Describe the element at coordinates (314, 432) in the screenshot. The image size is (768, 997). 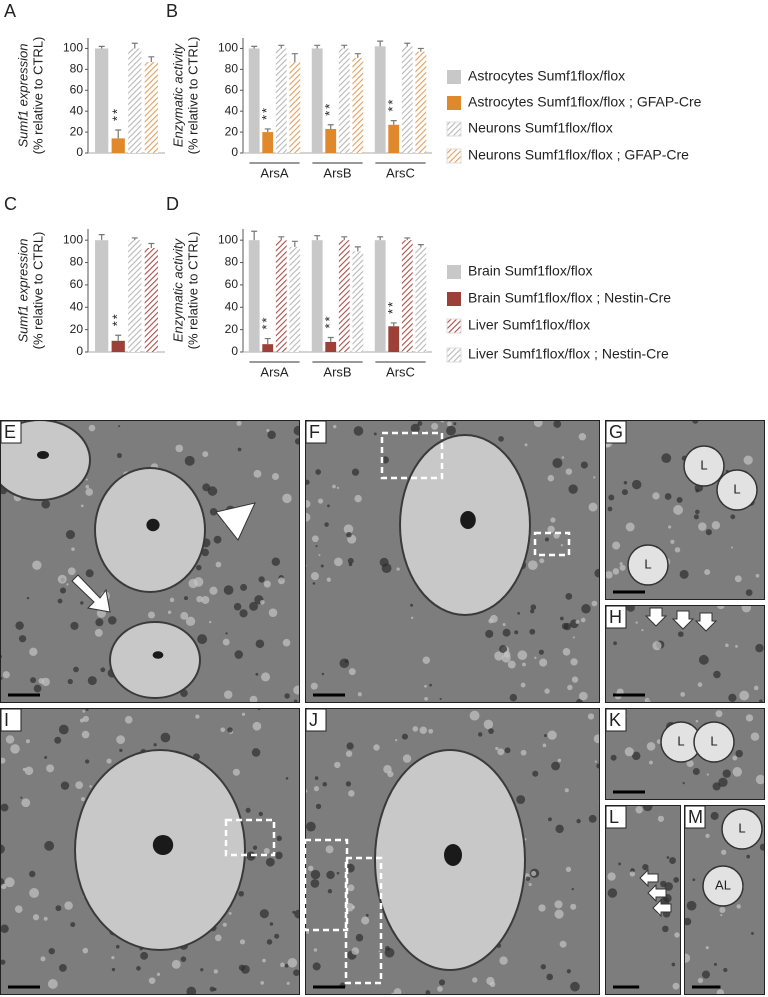
I see `panel-label: F` at that location.